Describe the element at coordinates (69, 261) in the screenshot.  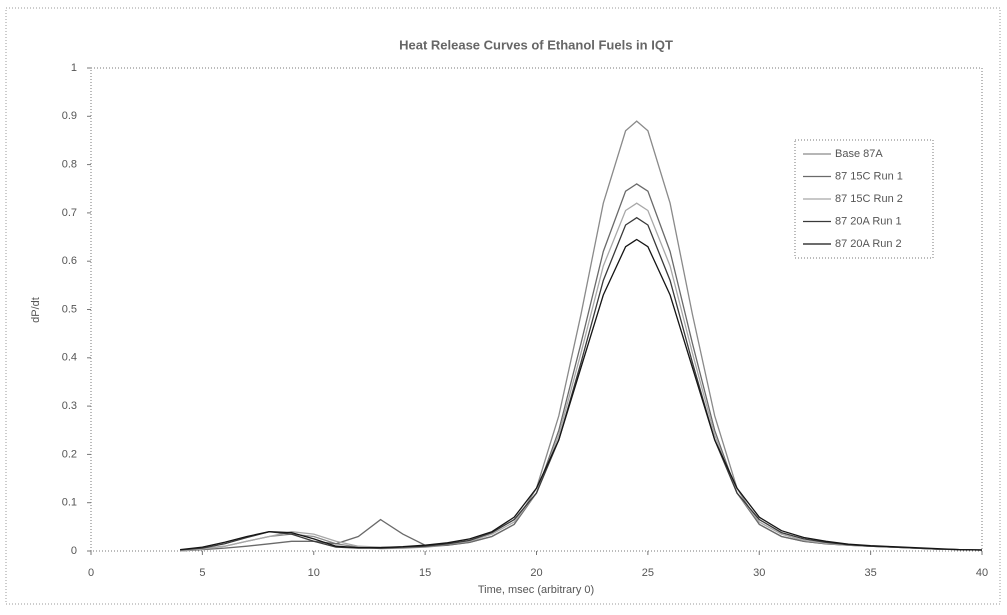
I see `y-tick-label: 0.6` at that location.